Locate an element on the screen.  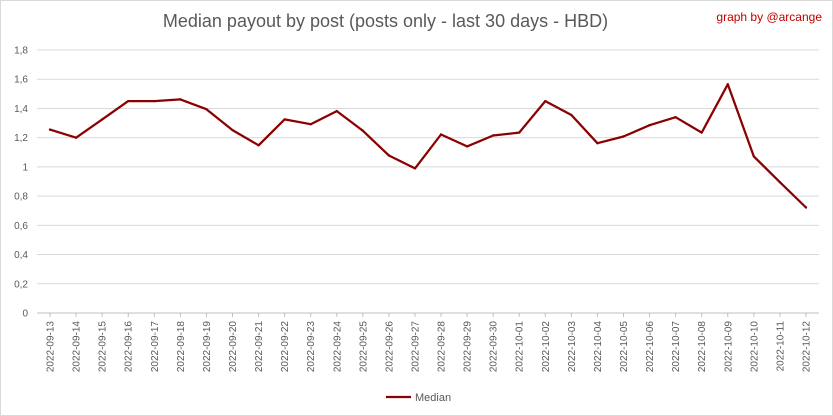
x-tick-label: 2022-09-22 is located at coordinates (285, 347).